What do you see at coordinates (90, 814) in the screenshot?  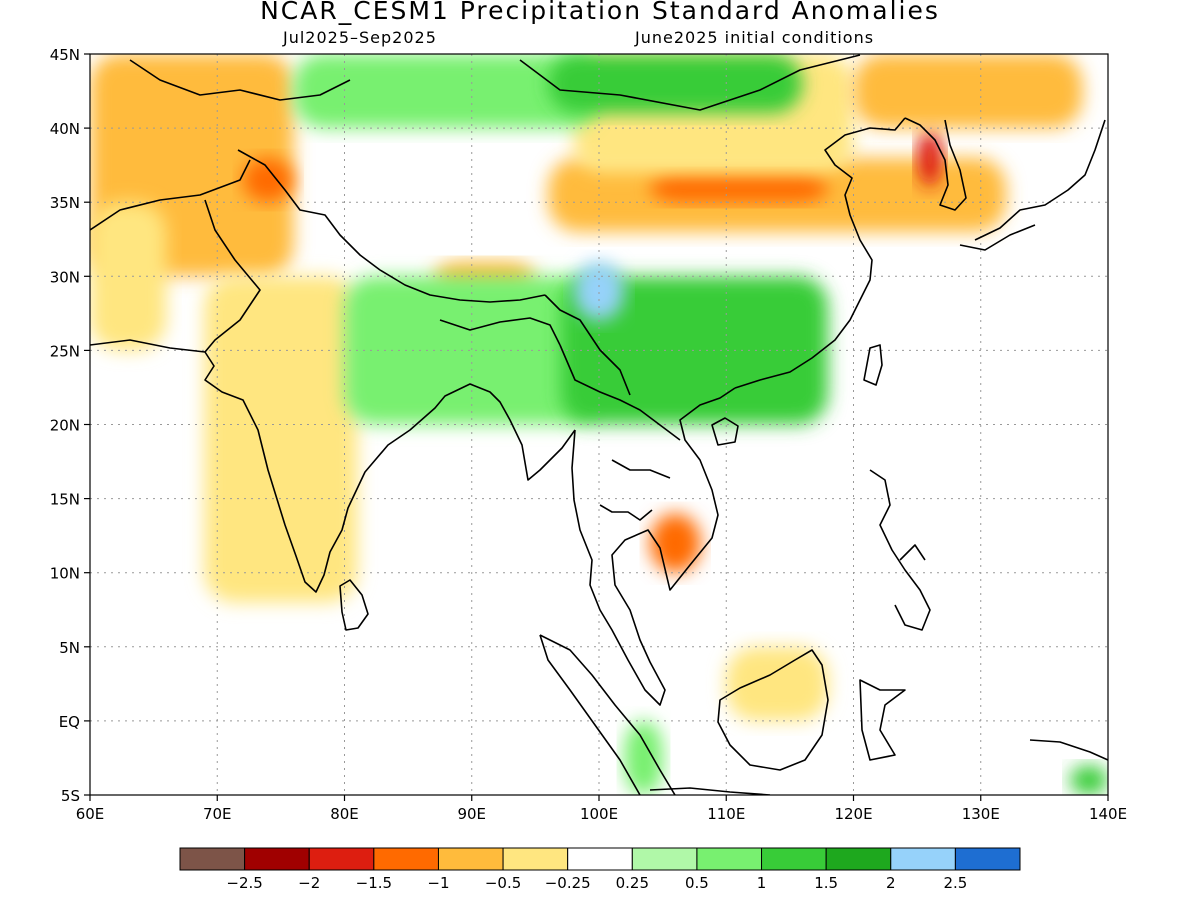 I see `lon-label: 60E` at bounding box center [90, 814].